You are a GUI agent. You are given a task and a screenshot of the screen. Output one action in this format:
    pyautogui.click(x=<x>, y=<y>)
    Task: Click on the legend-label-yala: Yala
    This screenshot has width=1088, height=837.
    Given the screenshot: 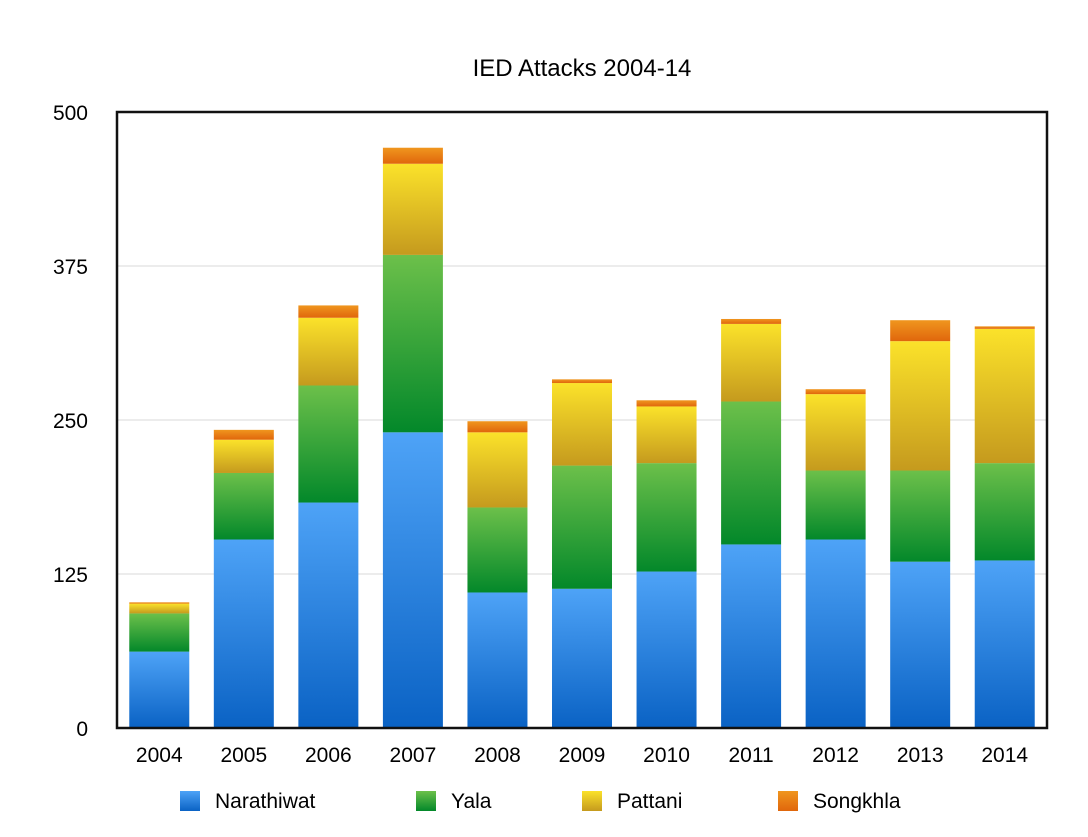 What is the action you would take?
    pyautogui.click(x=471, y=801)
    